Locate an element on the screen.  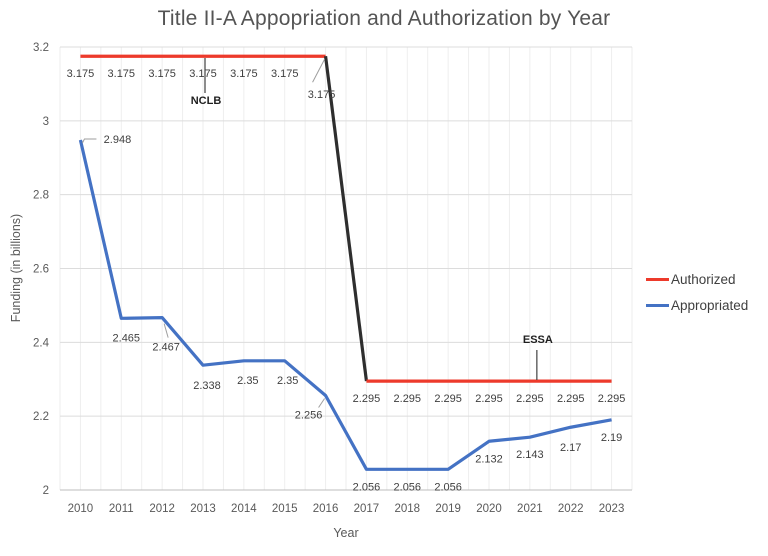
legend-label-authorized: Authorized is located at coordinates (703, 279).